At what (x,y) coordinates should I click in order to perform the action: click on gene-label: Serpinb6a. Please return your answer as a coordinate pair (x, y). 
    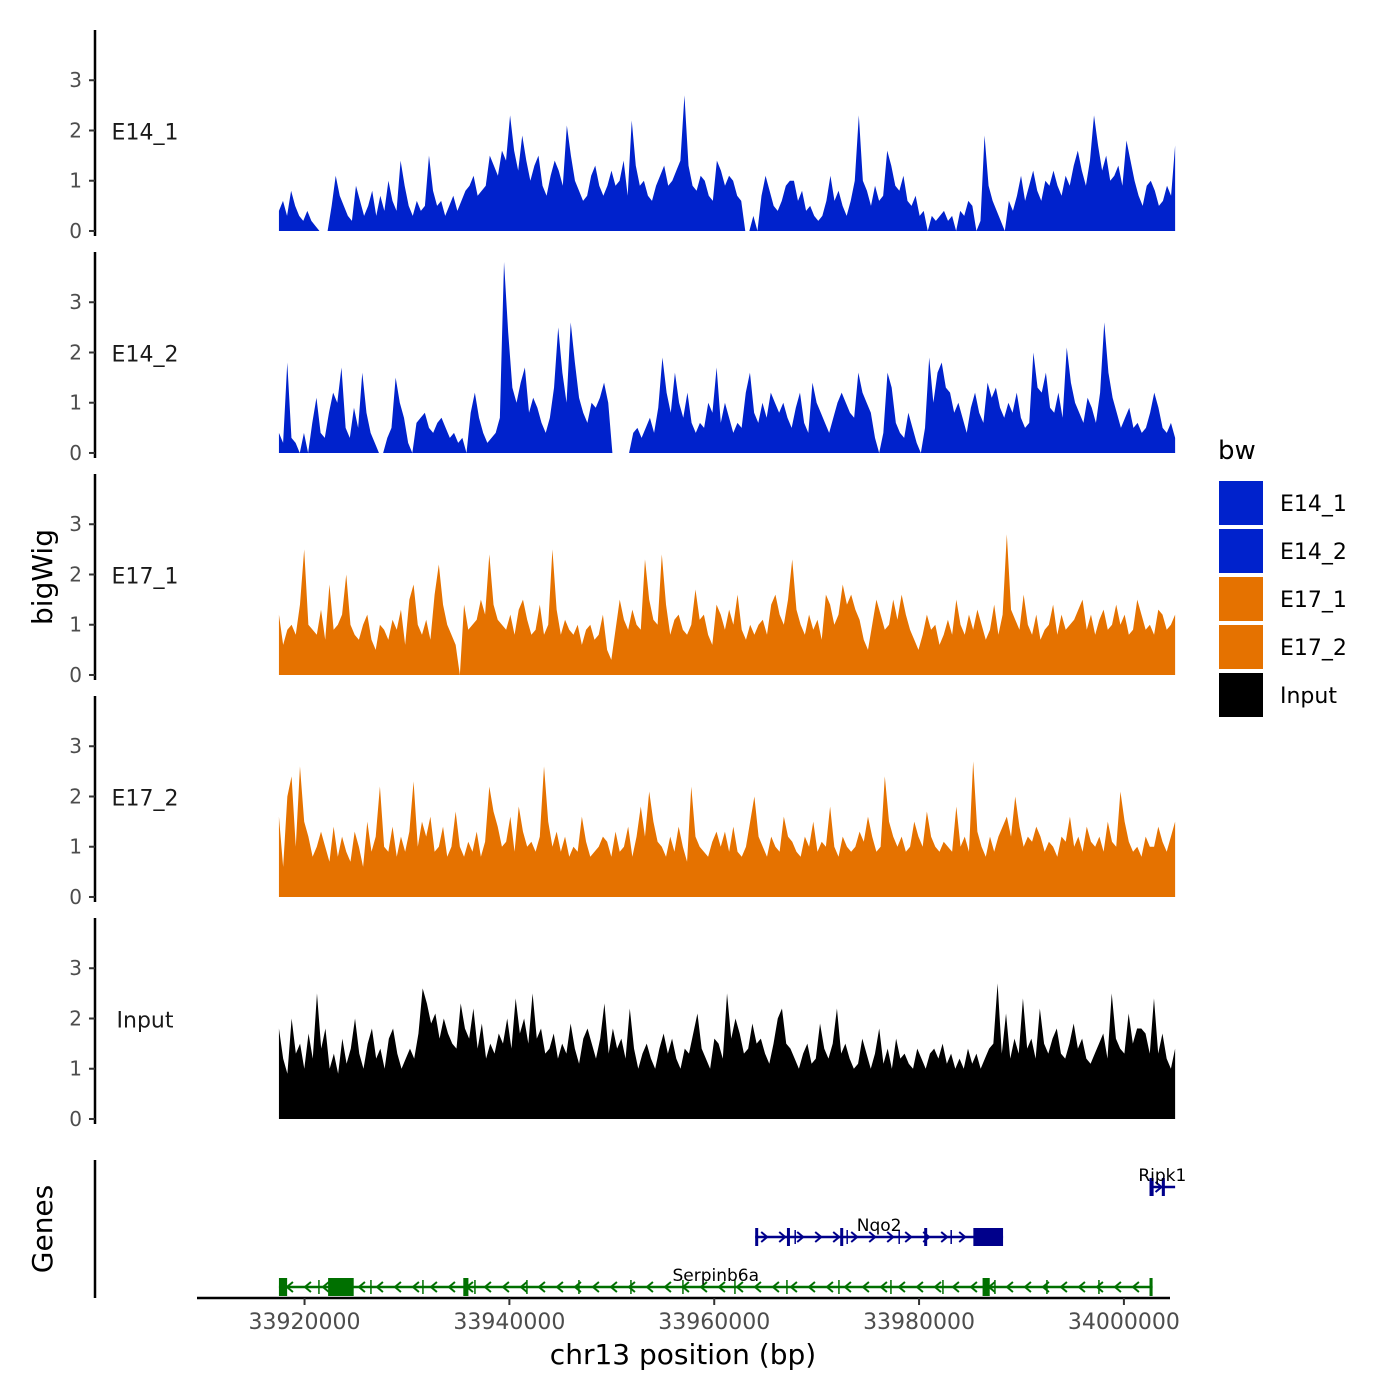
    Looking at the image, I should click on (715, 1276).